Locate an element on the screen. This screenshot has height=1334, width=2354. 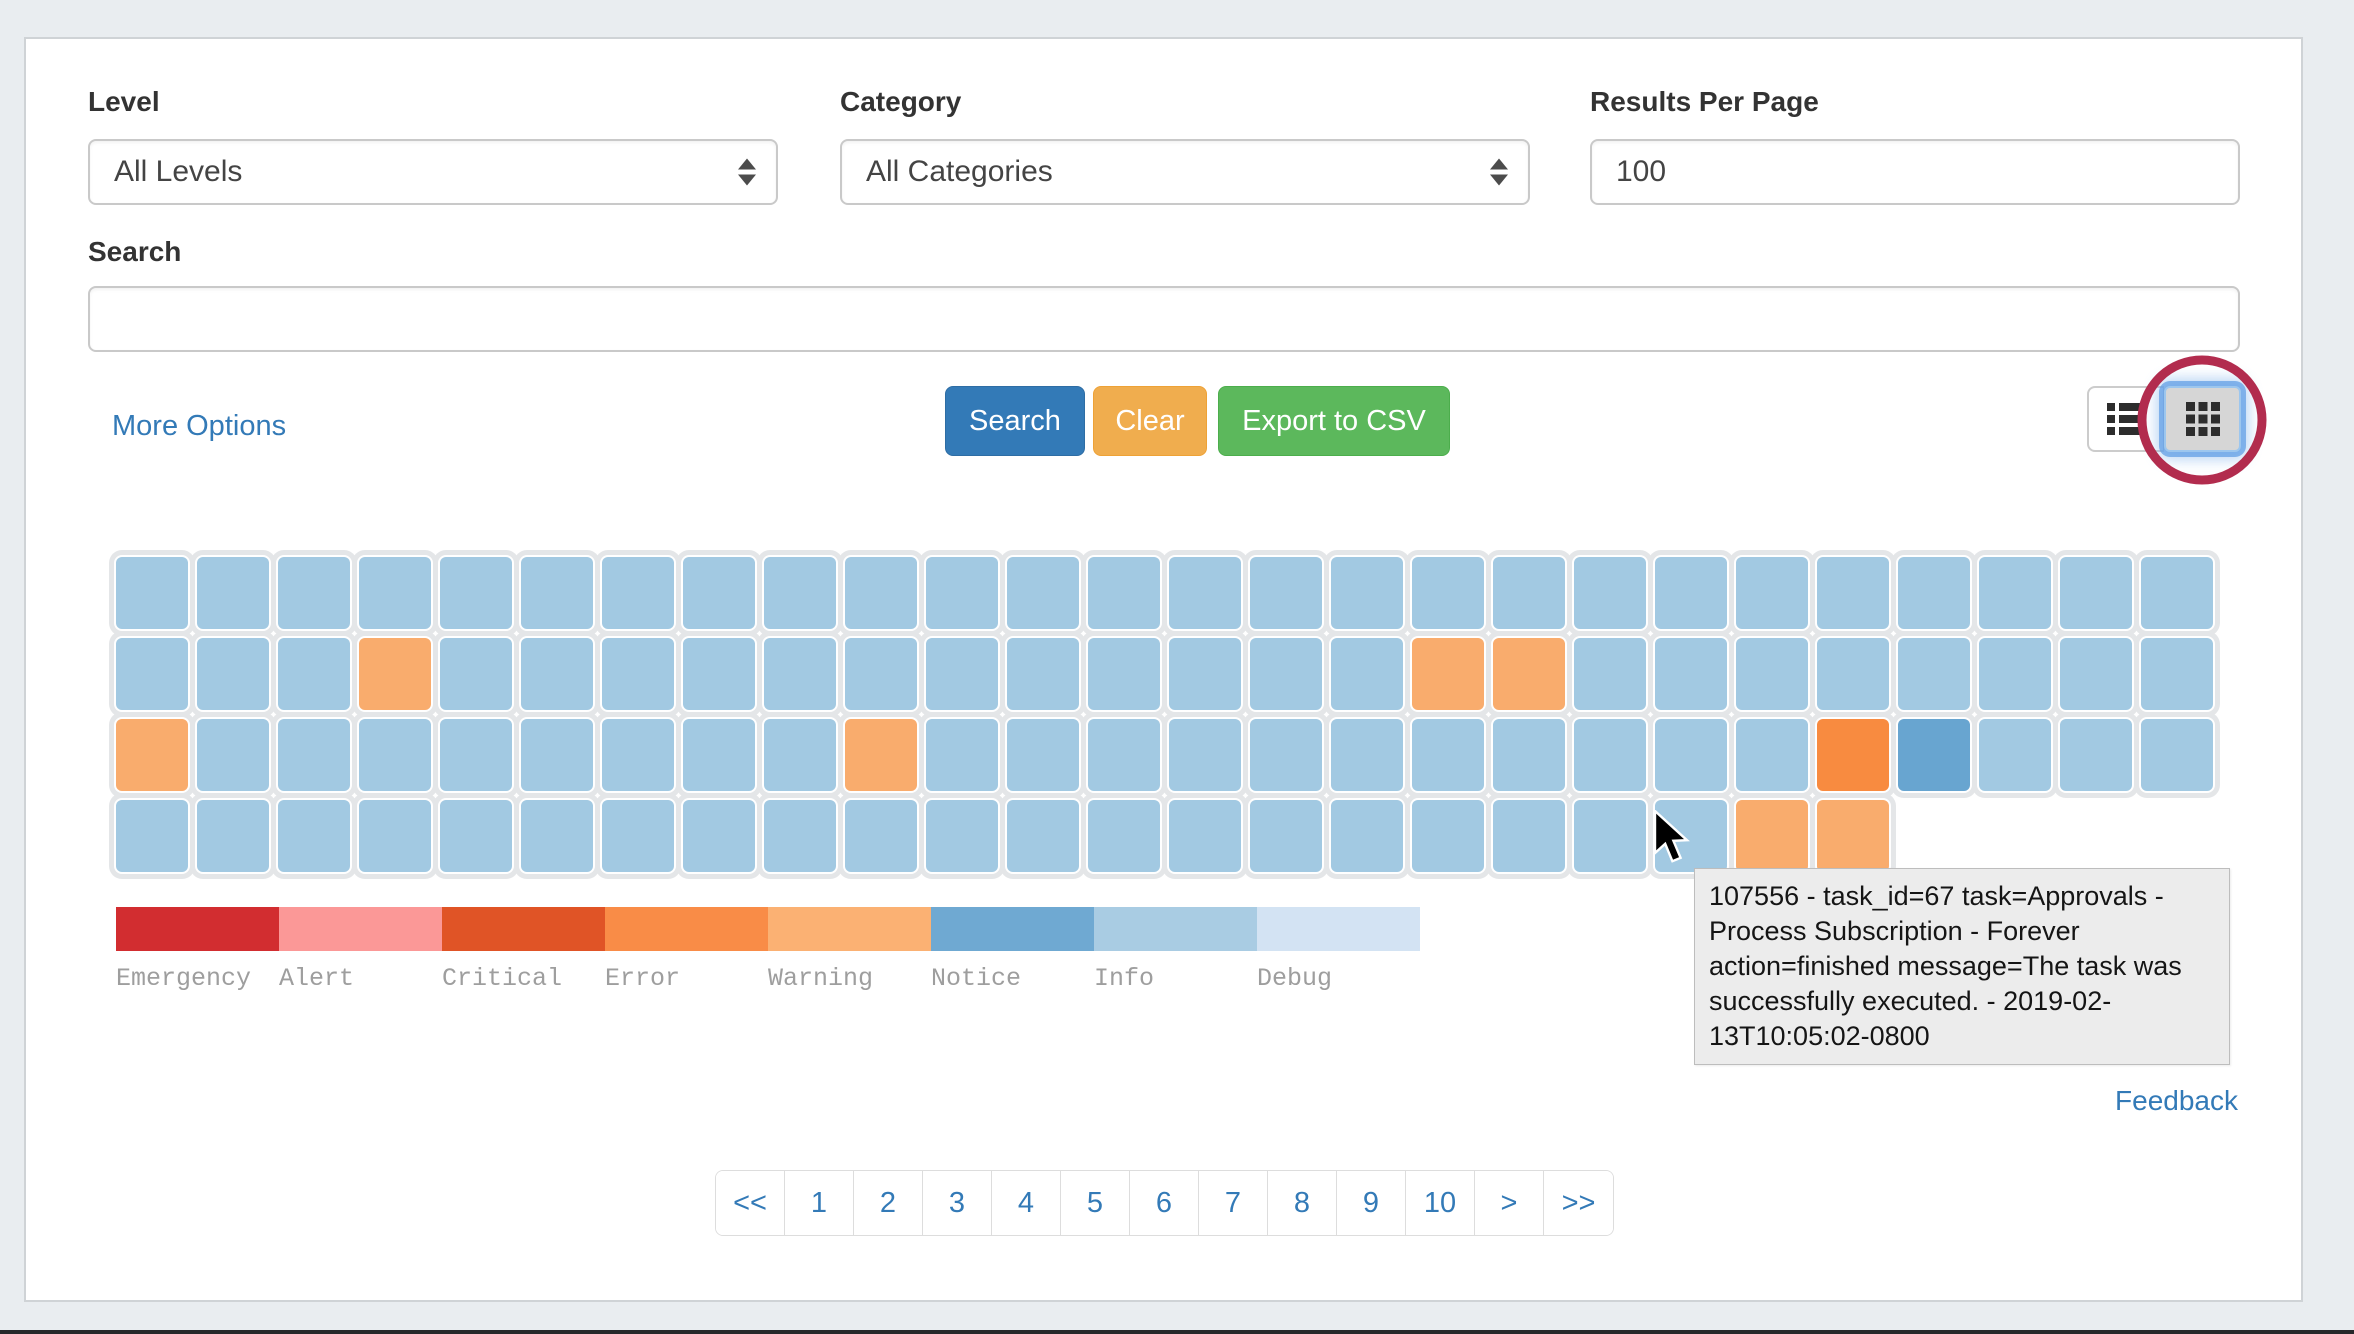
pagination-next: > is located at coordinates (1509, 1203).